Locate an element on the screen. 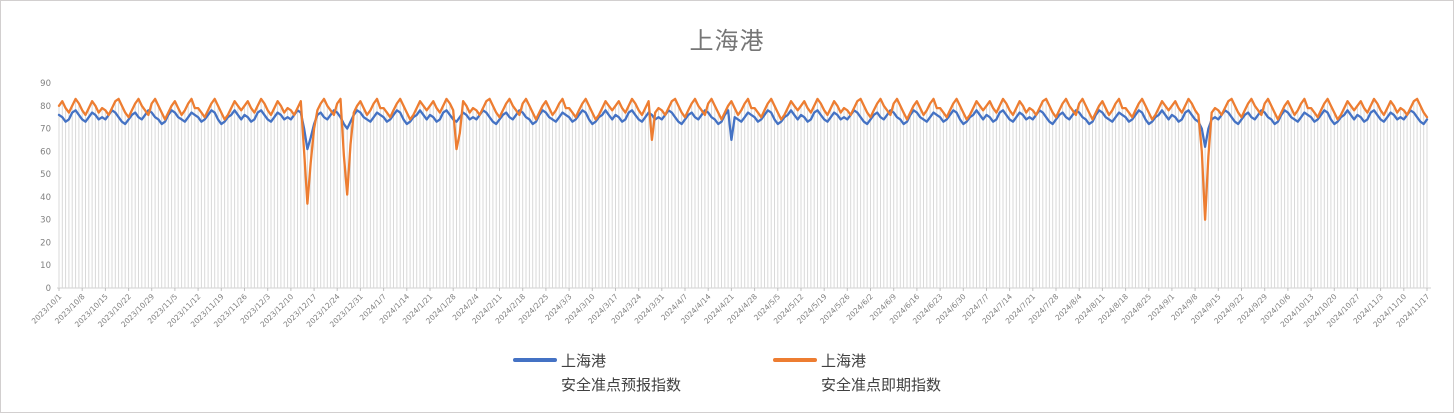  legend-forecast-line2: 安全准点预报指数 is located at coordinates (620, 385).